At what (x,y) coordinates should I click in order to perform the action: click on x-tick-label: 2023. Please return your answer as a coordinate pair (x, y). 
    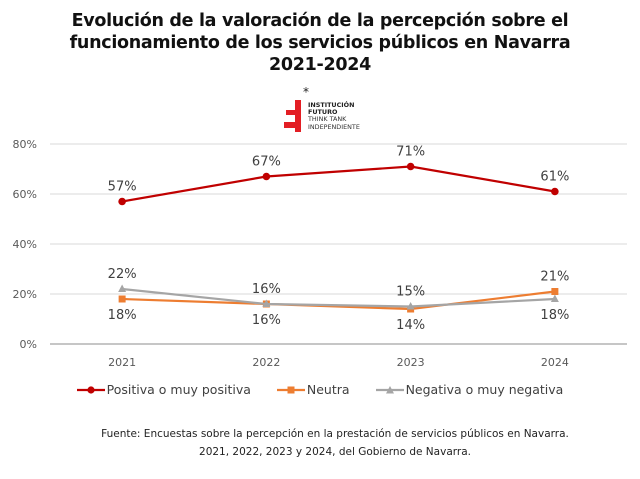
    Looking at the image, I should click on (411, 362).